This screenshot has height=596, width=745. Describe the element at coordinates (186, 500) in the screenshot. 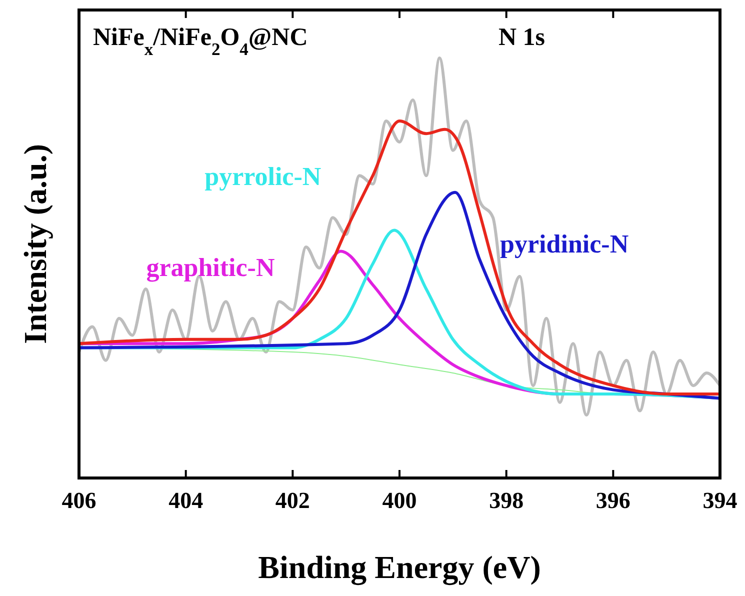

I see `x-tick-label: 404` at that location.